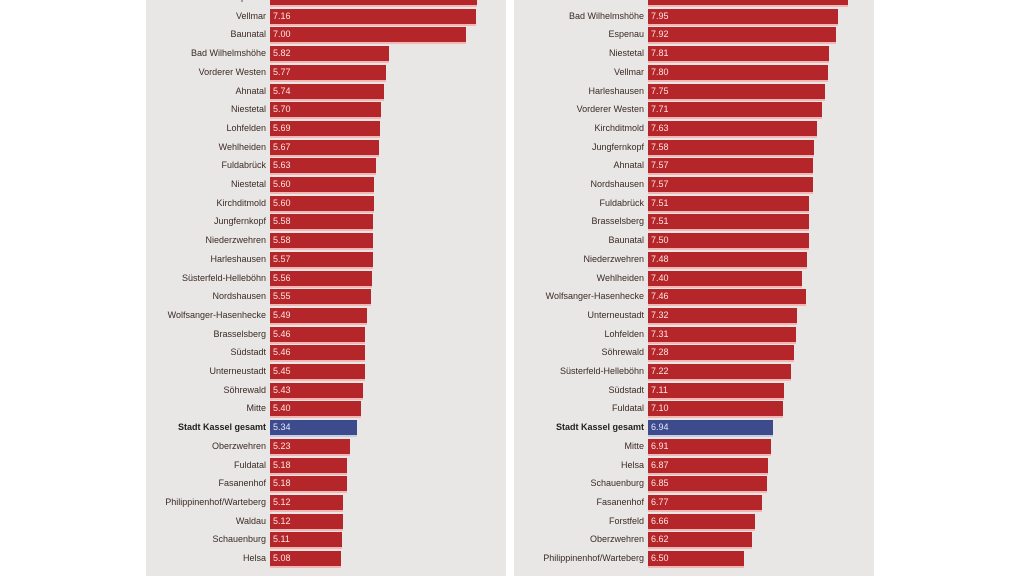 This screenshot has width=1024, height=576. Describe the element at coordinates (318, 334) in the screenshot. I see `bar: 5.46` at that location.